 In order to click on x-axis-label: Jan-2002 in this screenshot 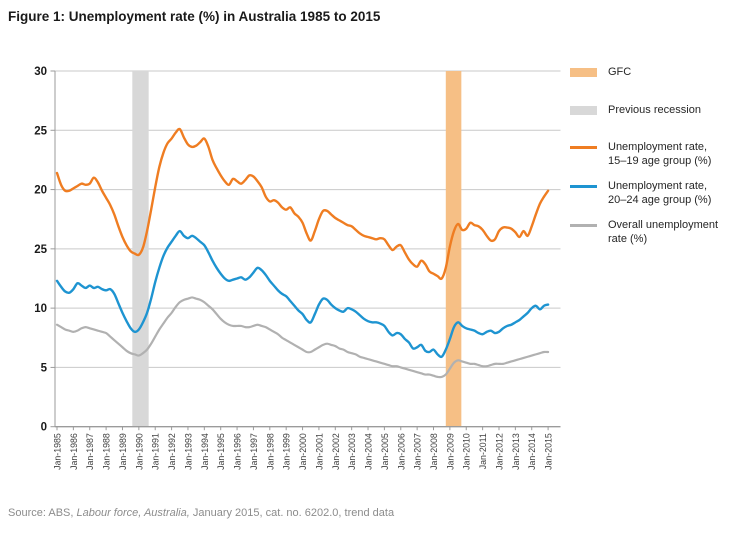, I will do `click(336, 451)`.